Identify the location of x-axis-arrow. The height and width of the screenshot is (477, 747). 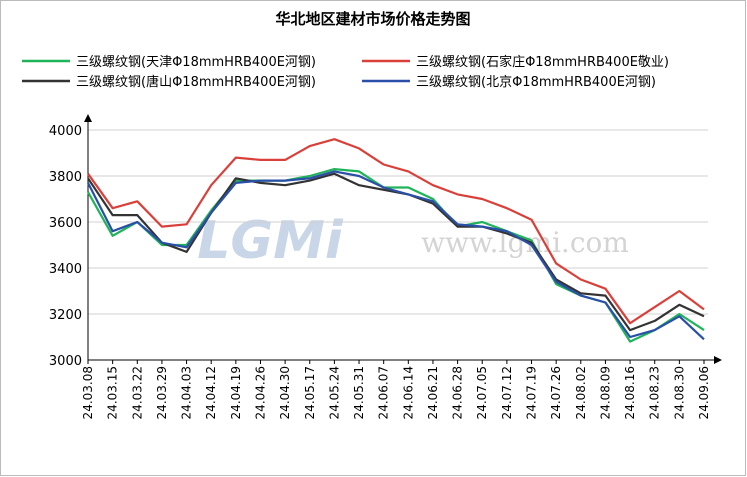
(718, 360).